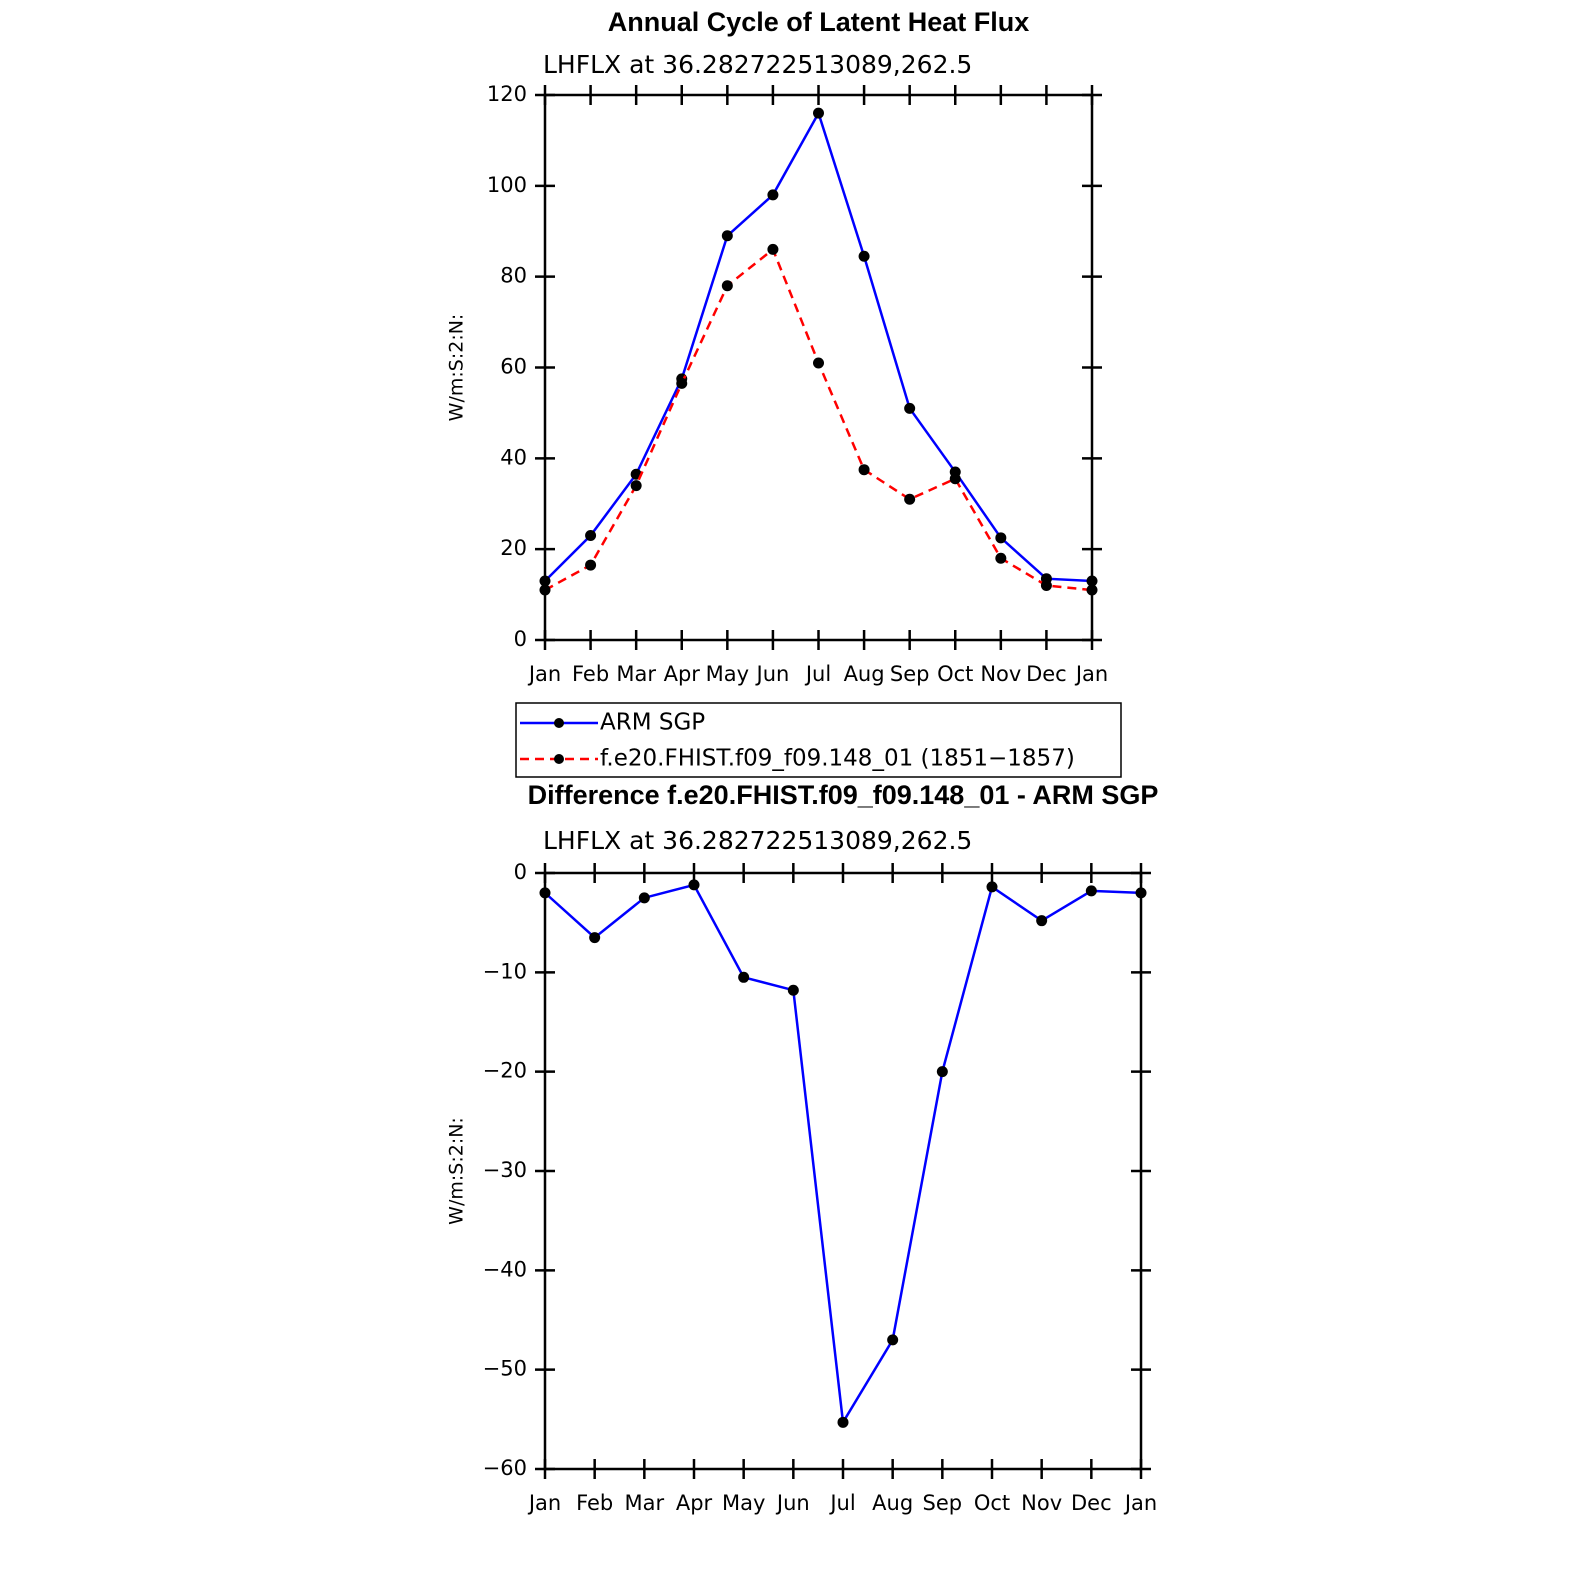 The image size is (1574, 1574). What do you see at coordinates (513, 367) in the screenshot?
I see `y-tick-label: 60` at bounding box center [513, 367].